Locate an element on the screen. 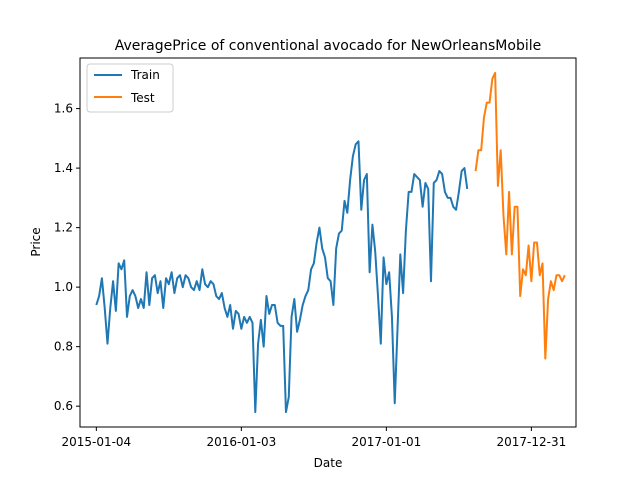 The image size is (640, 480). y-tick-label: 1.6 is located at coordinates (63, 109).